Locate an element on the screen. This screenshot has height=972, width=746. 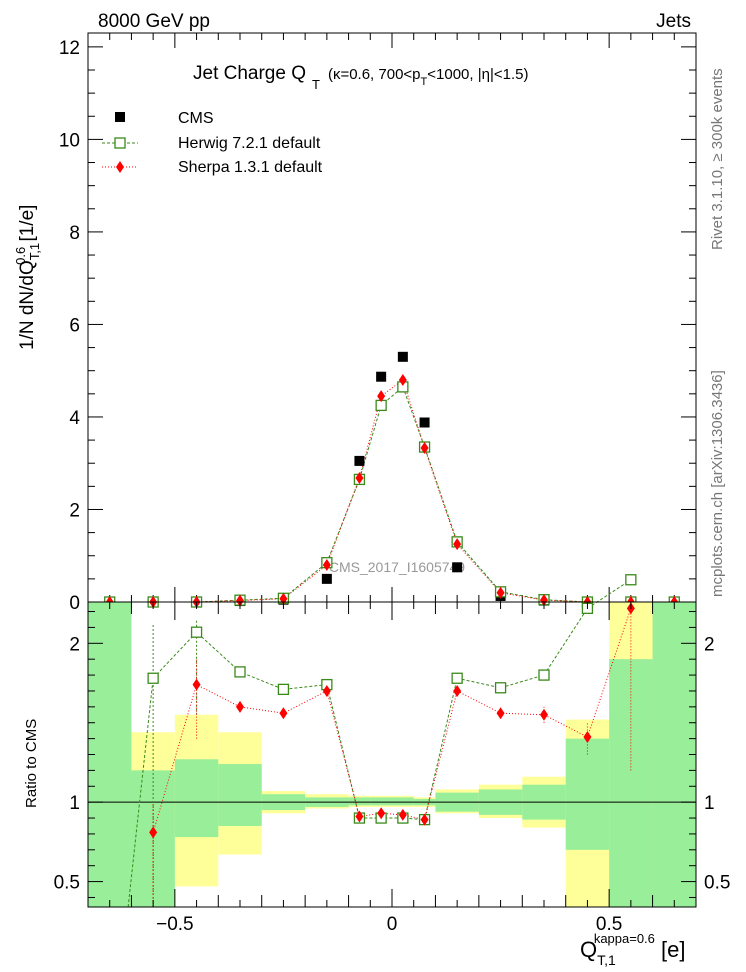
main-ytick-label: 10 is located at coordinates (69, 140).